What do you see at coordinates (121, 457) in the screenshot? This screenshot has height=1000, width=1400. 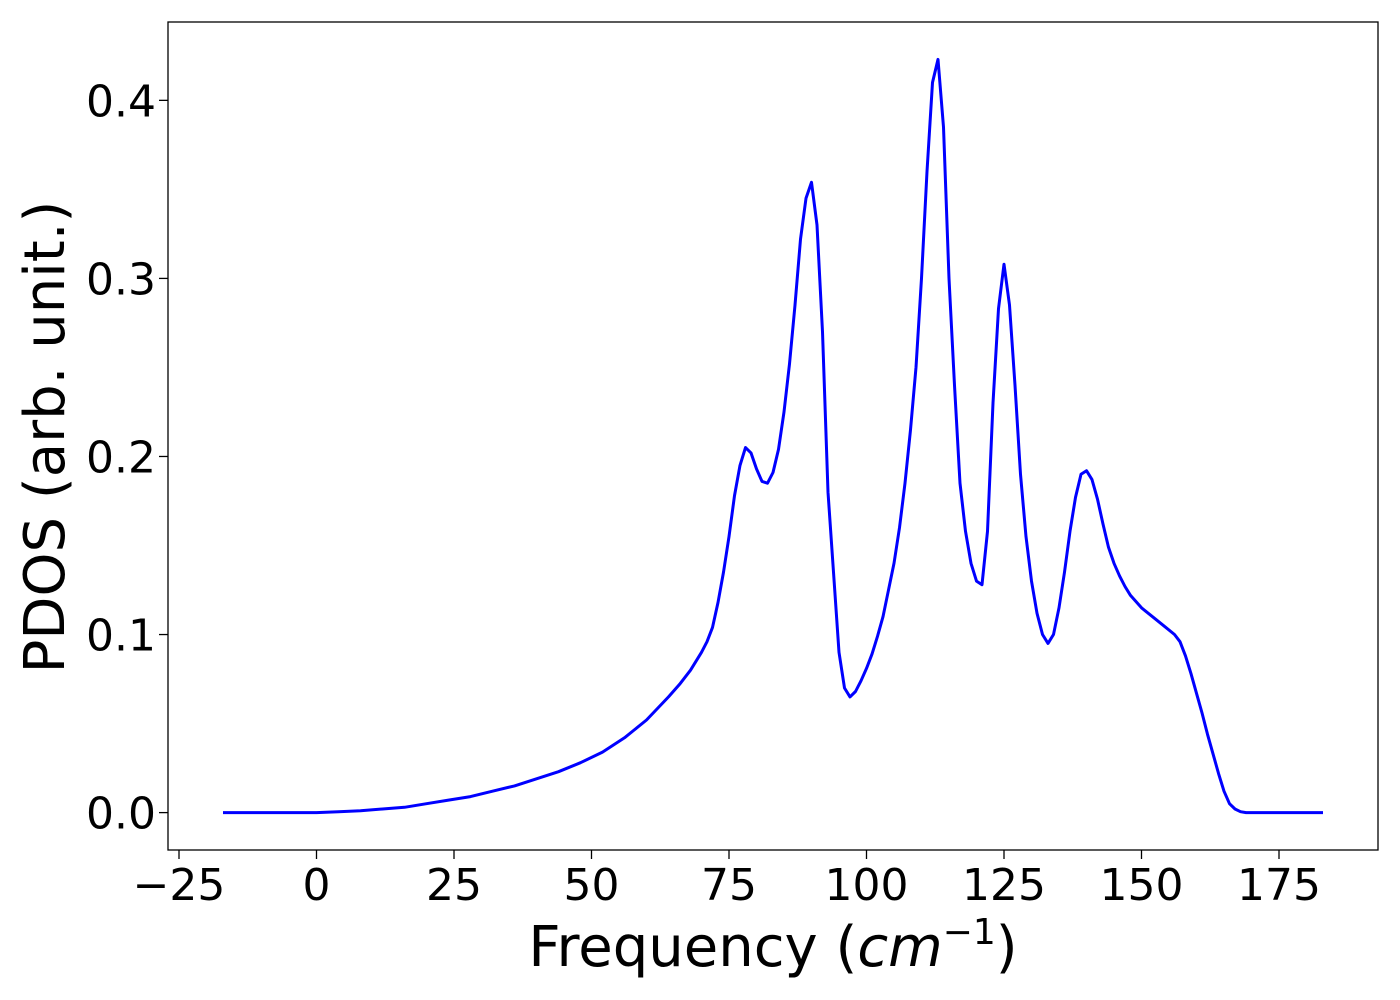 I see `y-tick-label: 0.2` at bounding box center [121, 457].